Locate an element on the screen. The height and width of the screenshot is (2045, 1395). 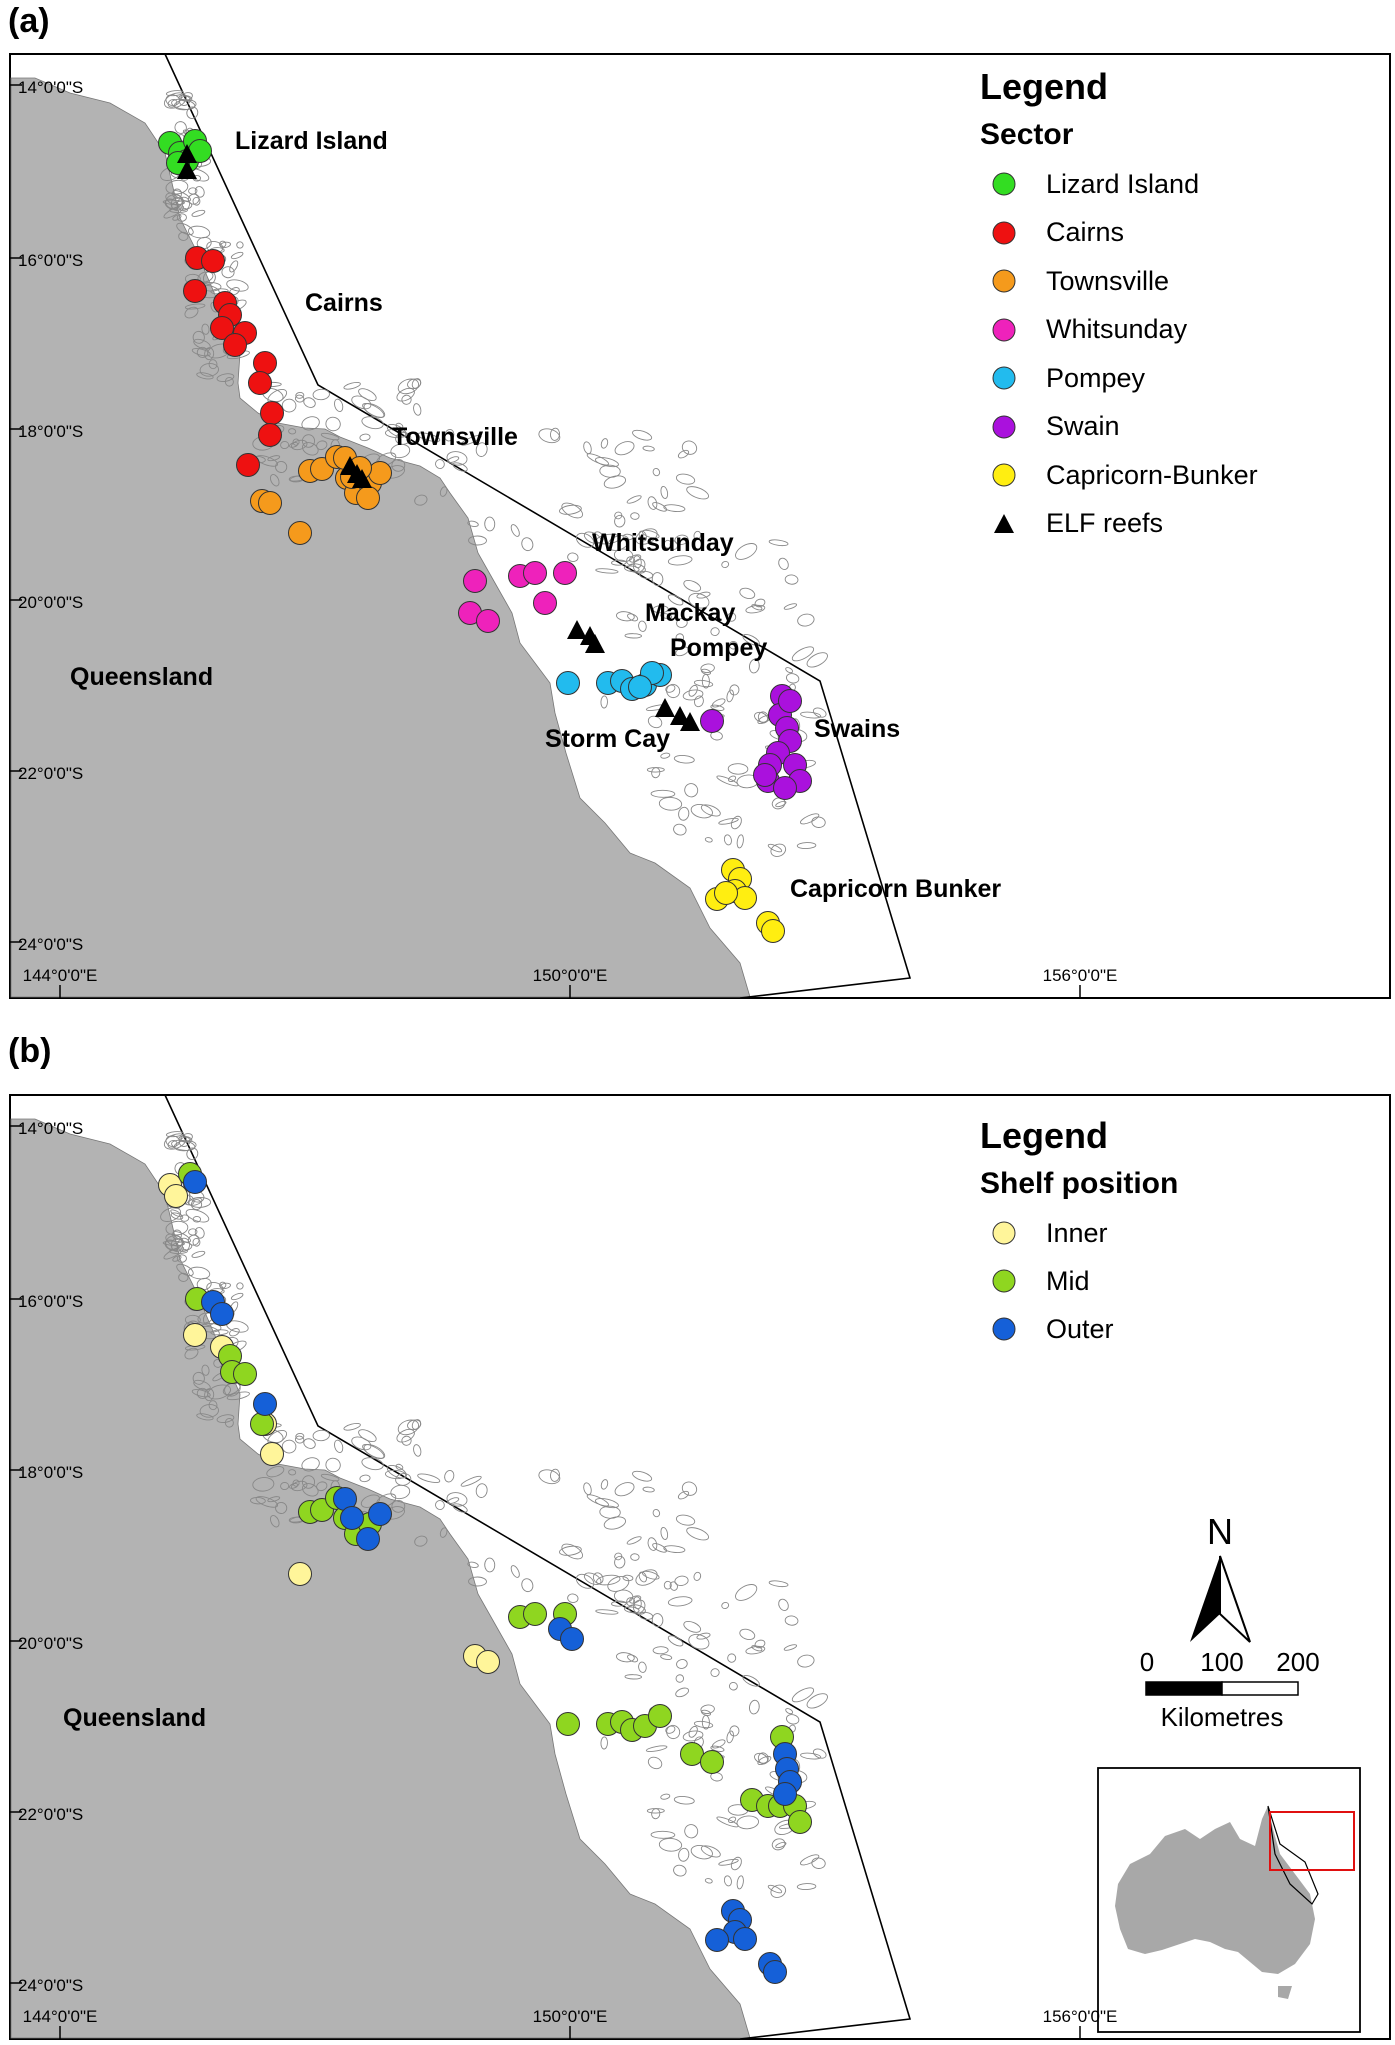
legend-shelf: Legend Shelf position Inner Mid Outer is located at coordinates (1180, 1234).